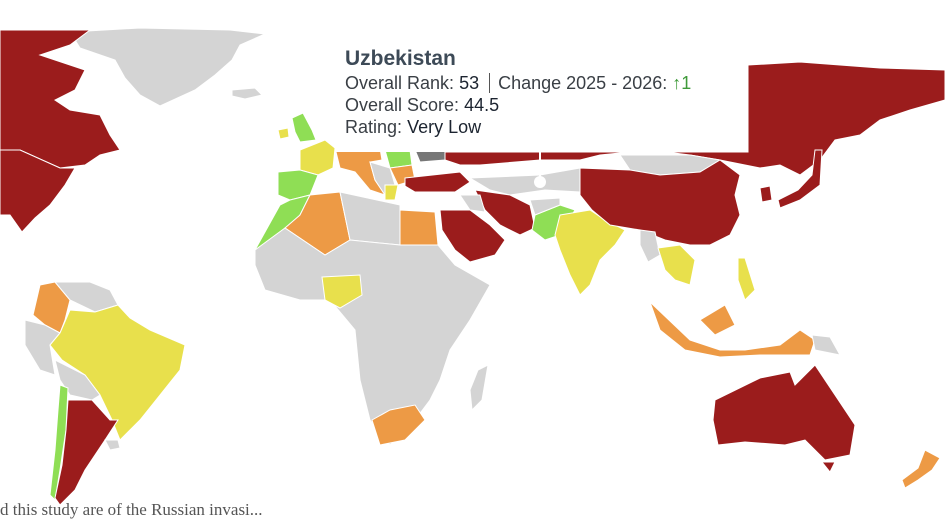 This screenshot has width=945, height=520. I want to click on country-peru, so click(42, 347).